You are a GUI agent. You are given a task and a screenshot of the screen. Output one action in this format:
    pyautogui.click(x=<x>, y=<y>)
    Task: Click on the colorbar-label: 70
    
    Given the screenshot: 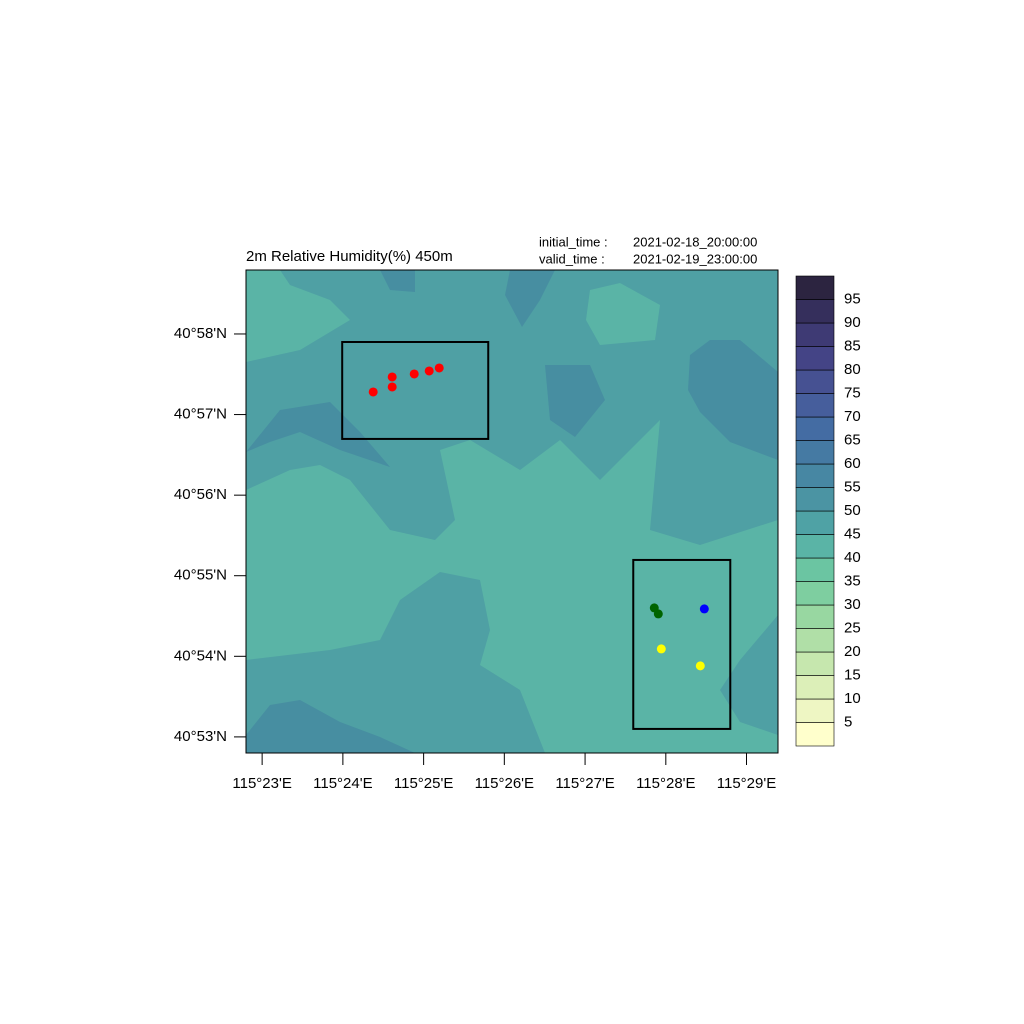 What is the action you would take?
    pyautogui.click(x=852, y=416)
    